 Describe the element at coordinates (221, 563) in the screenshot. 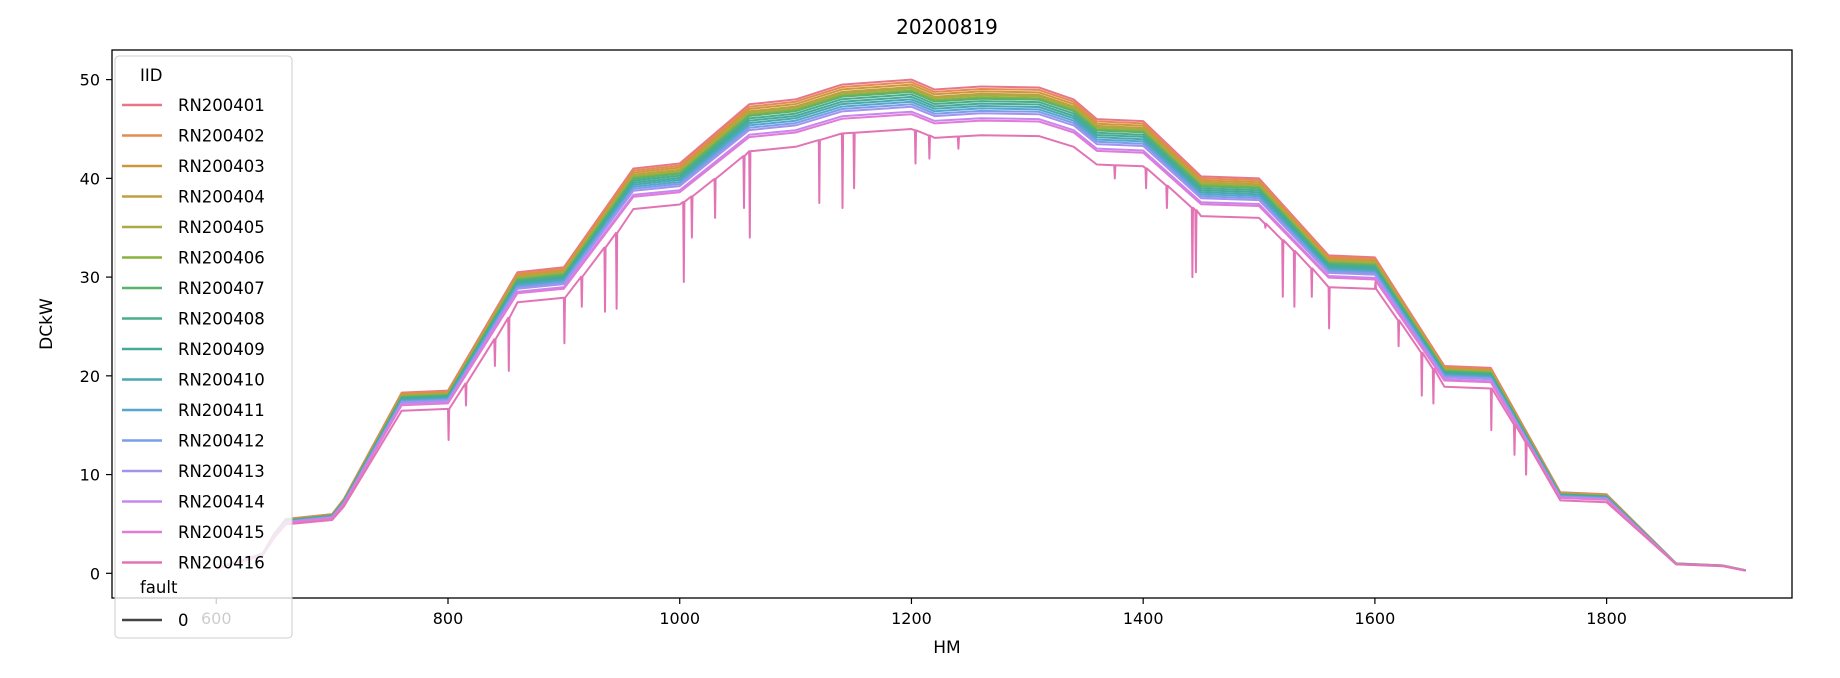

I see `legend-label: RN200416` at that location.